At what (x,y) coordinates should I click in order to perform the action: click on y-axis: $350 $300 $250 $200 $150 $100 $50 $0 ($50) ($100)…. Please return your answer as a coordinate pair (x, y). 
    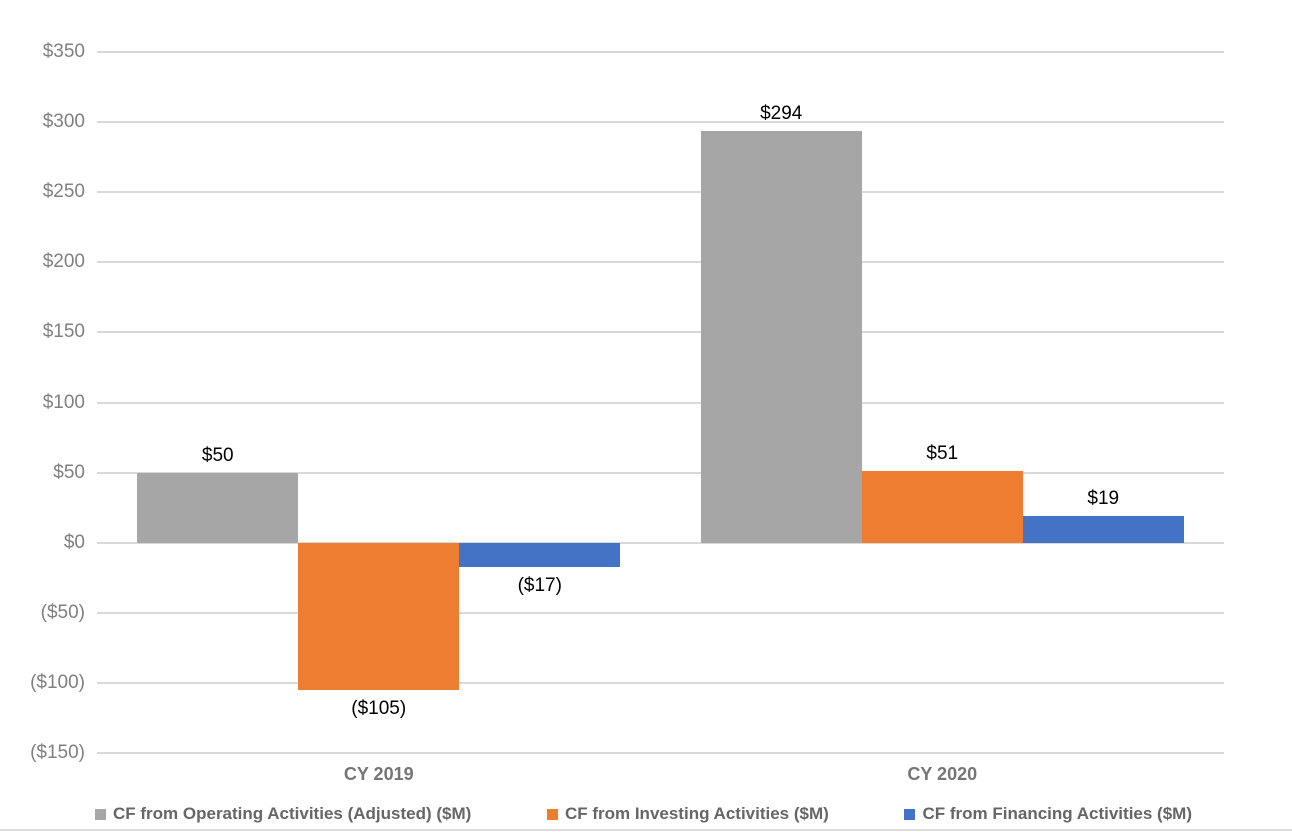
    Looking at the image, I should click on (42, 416).